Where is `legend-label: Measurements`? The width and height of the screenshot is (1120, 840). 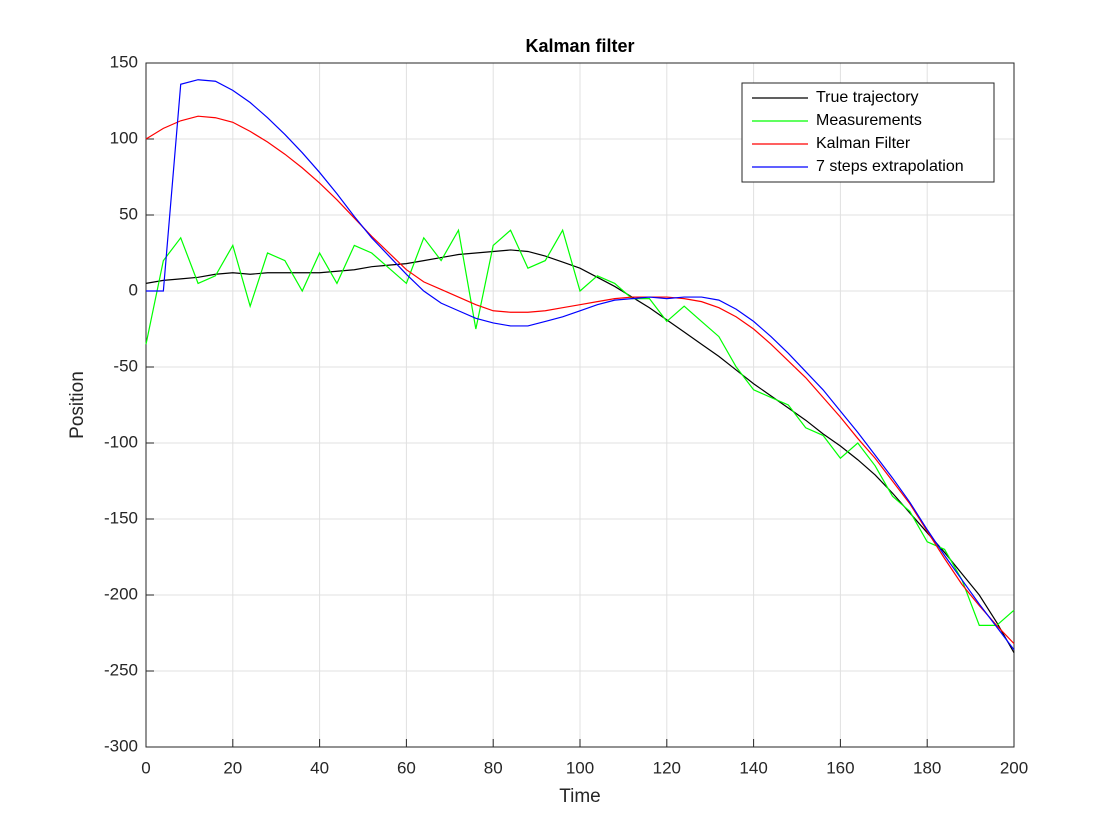
legend-label: Measurements is located at coordinates (869, 120).